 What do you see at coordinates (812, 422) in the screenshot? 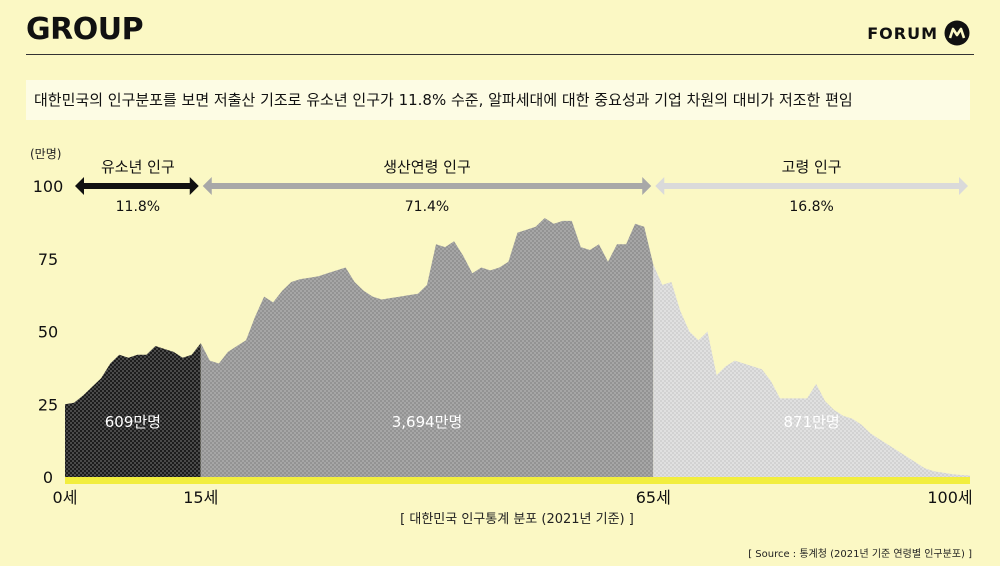
I see `group-total-label: 871만명` at bounding box center [812, 422].